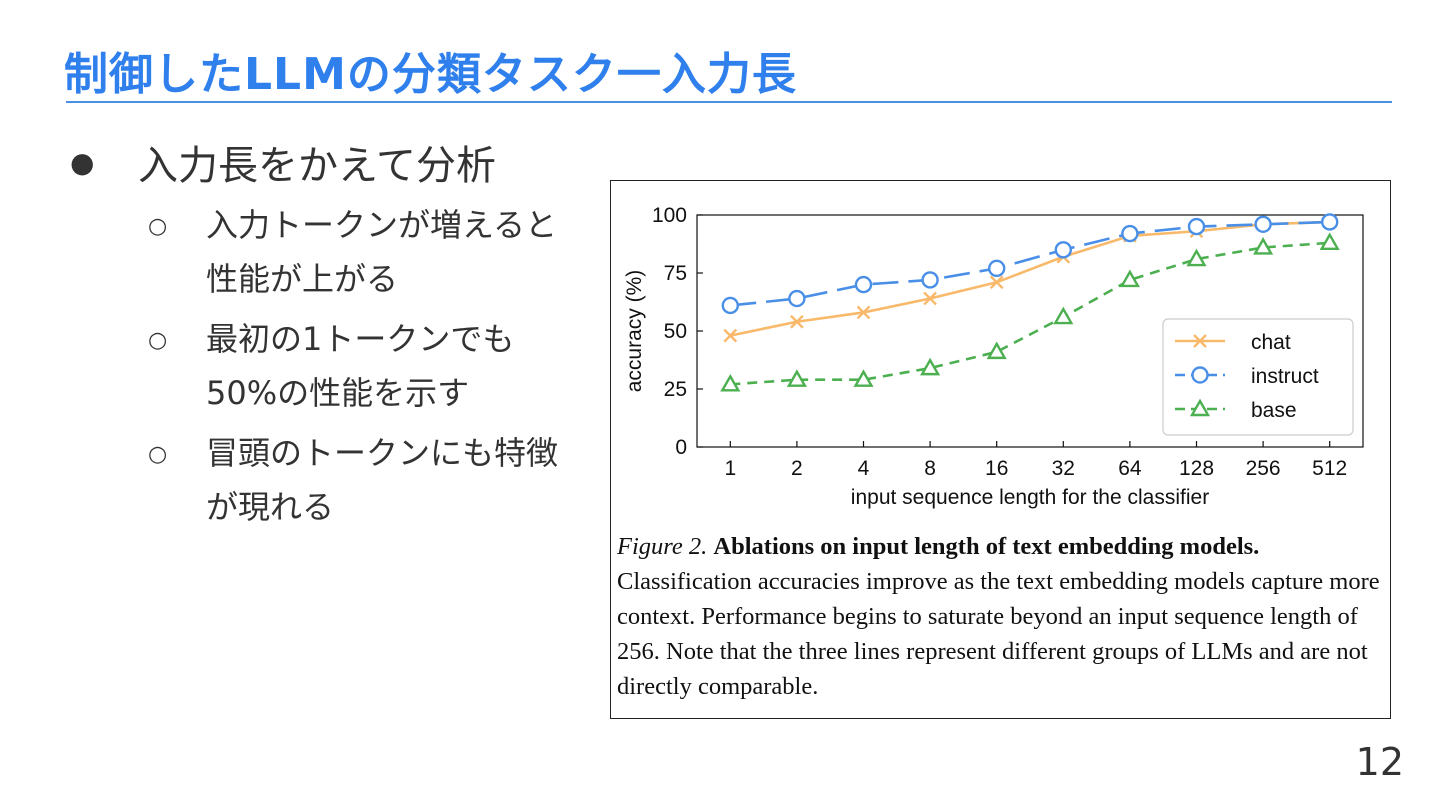  I want to click on sub-bullet: ○ 最初の1トークンでも50%の性能を示す, so click(369, 366).